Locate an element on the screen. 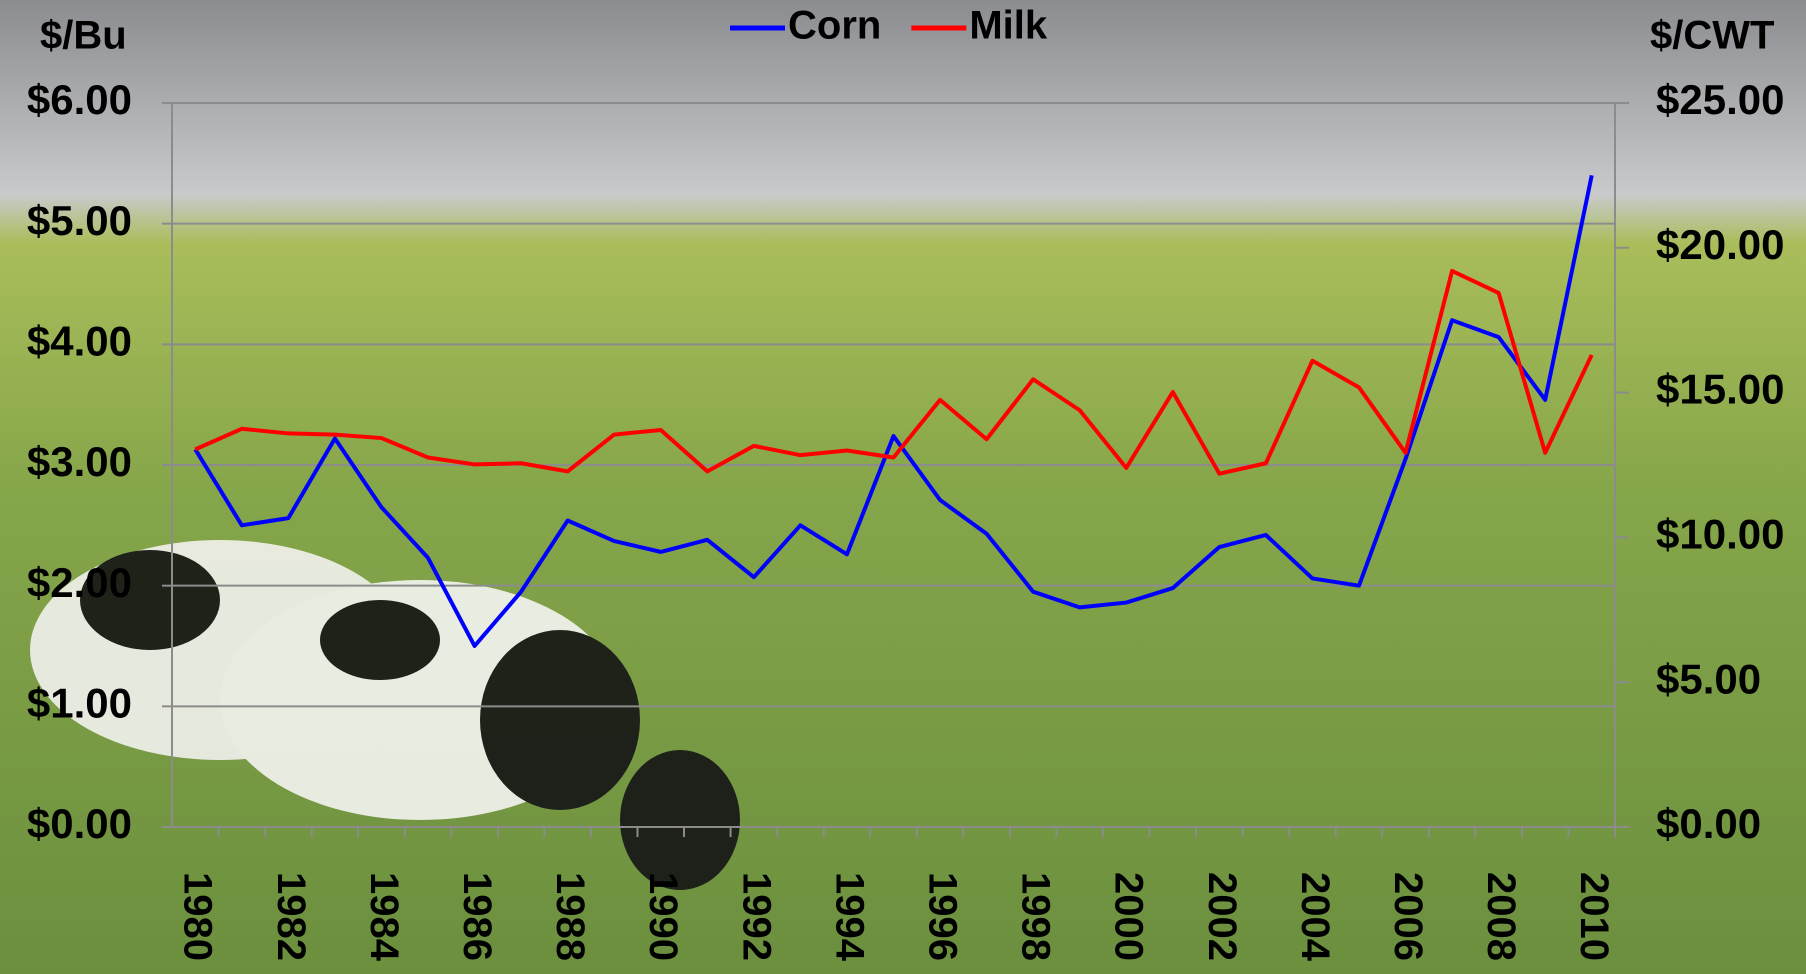 The width and height of the screenshot is (1806, 974). x-tick-label: 1998 is located at coordinates (1036, 916).